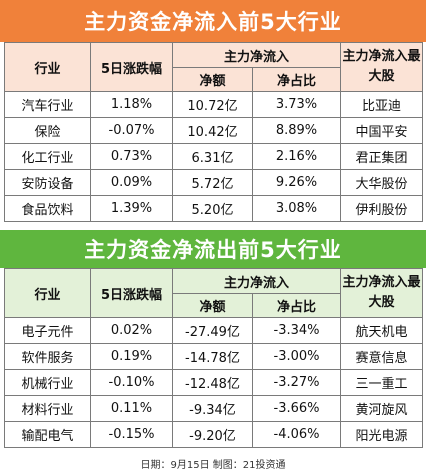  I want to click on inflow-title: 主力资金净流入前5大行业, so click(213, 21).